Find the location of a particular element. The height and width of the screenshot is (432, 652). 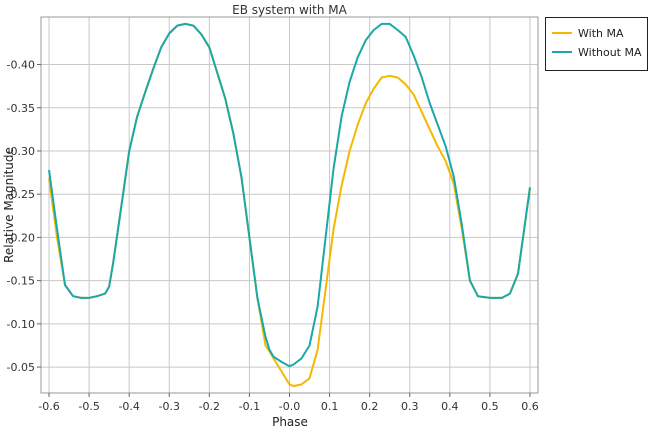

x-tick-label: -0.6 is located at coordinates (48, 406).